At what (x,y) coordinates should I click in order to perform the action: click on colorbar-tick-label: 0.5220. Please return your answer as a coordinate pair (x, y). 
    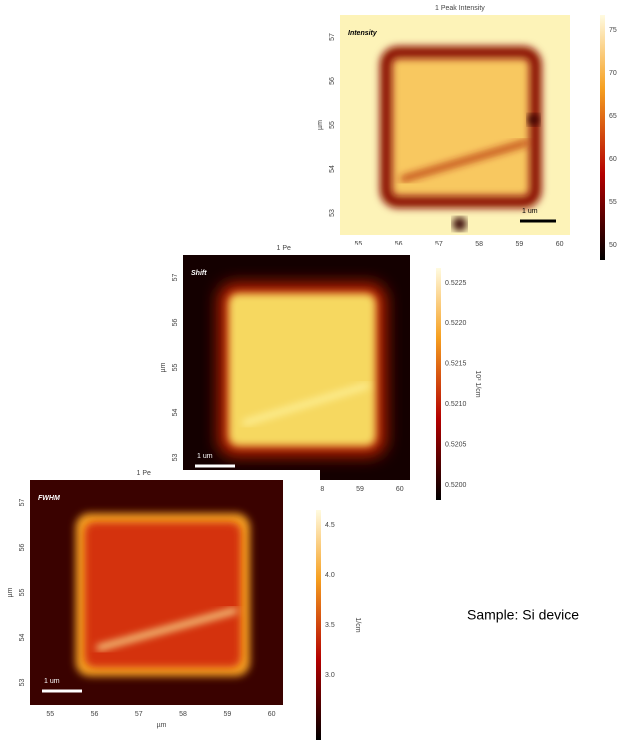
    Looking at the image, I should click on (456, 323).